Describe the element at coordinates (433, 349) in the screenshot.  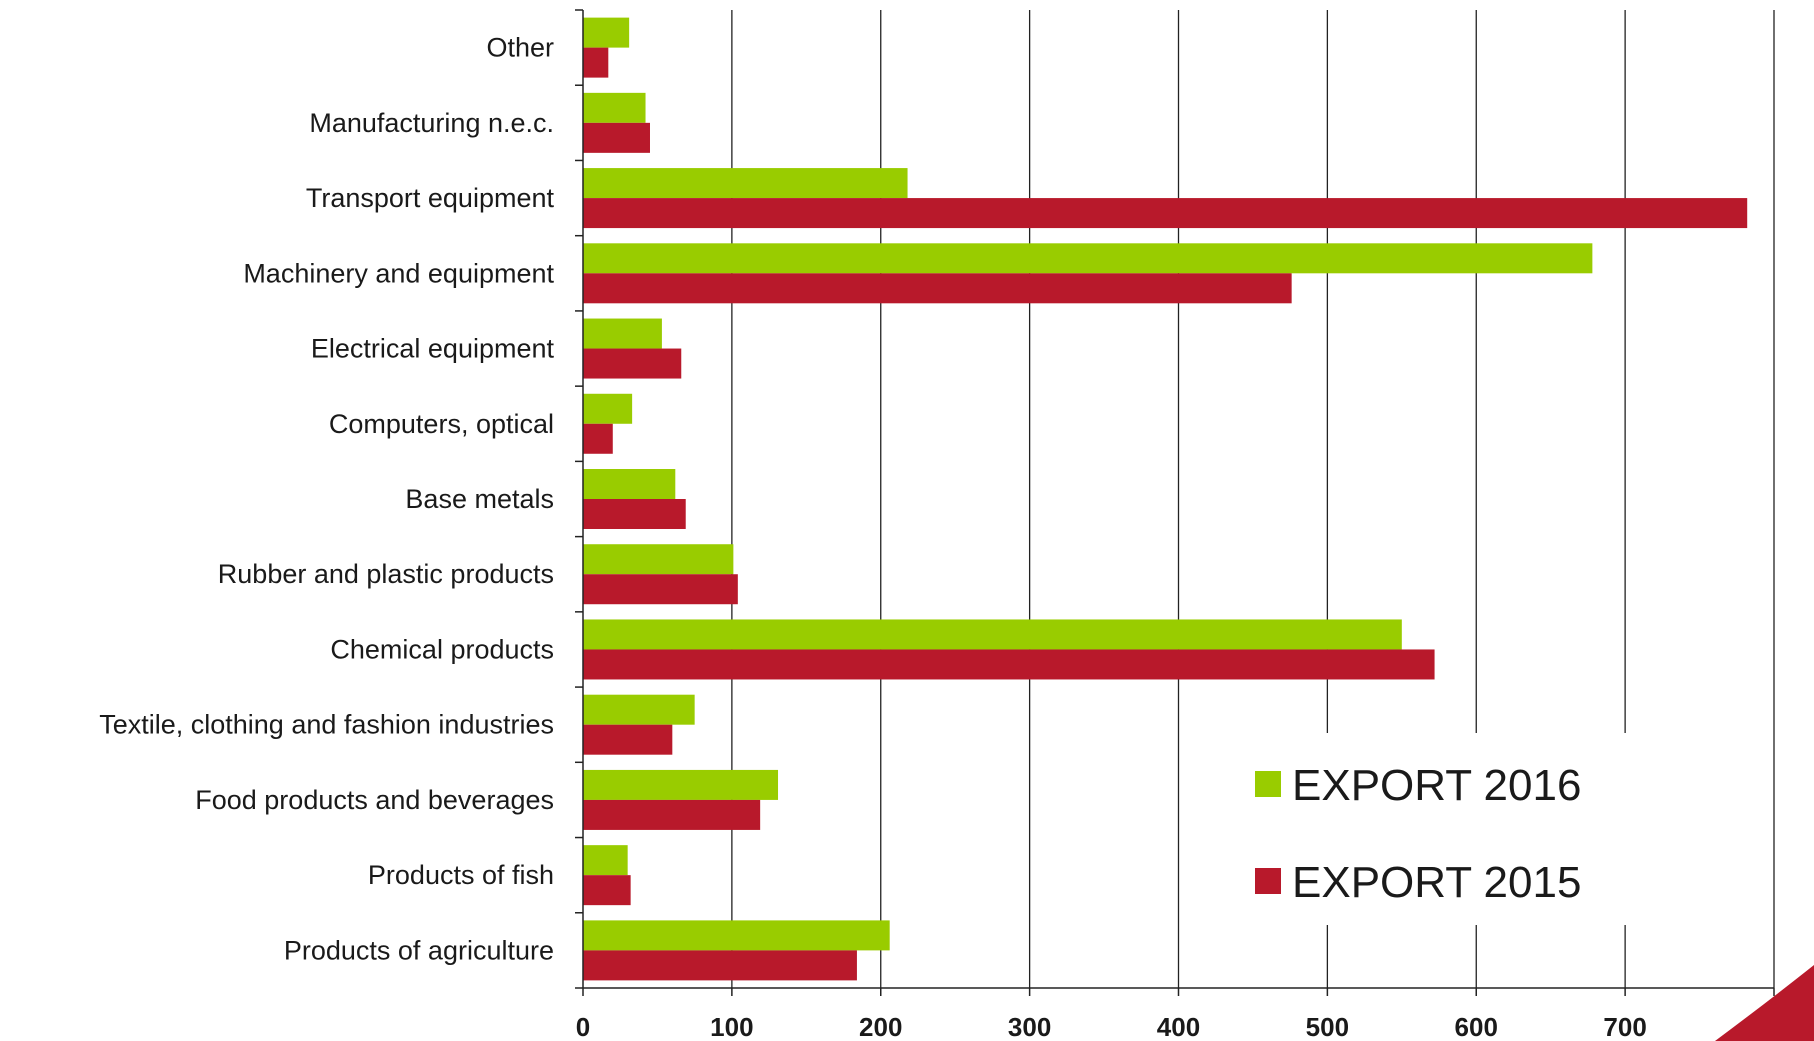
I see `category-label: Electrical equipment` at that location.